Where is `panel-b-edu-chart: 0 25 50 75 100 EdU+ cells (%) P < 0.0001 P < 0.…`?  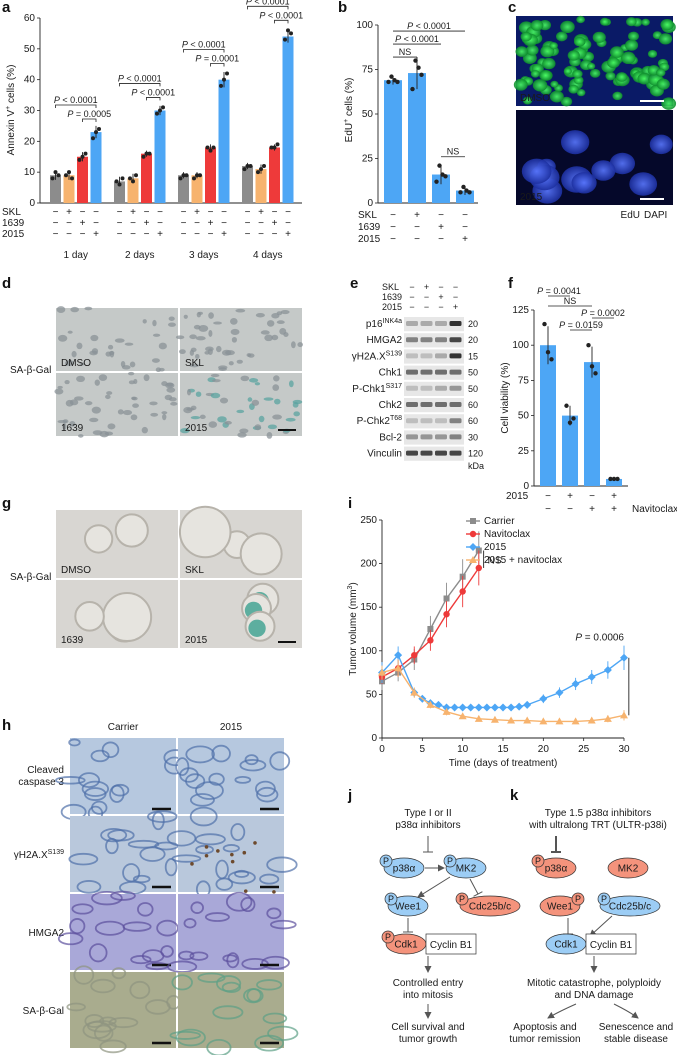
panel-b-edu-chart: 0 25 50 75 100 EdU+ cells (%) P < 0.0001 P < 0.… is located at coordinates (410, 132).